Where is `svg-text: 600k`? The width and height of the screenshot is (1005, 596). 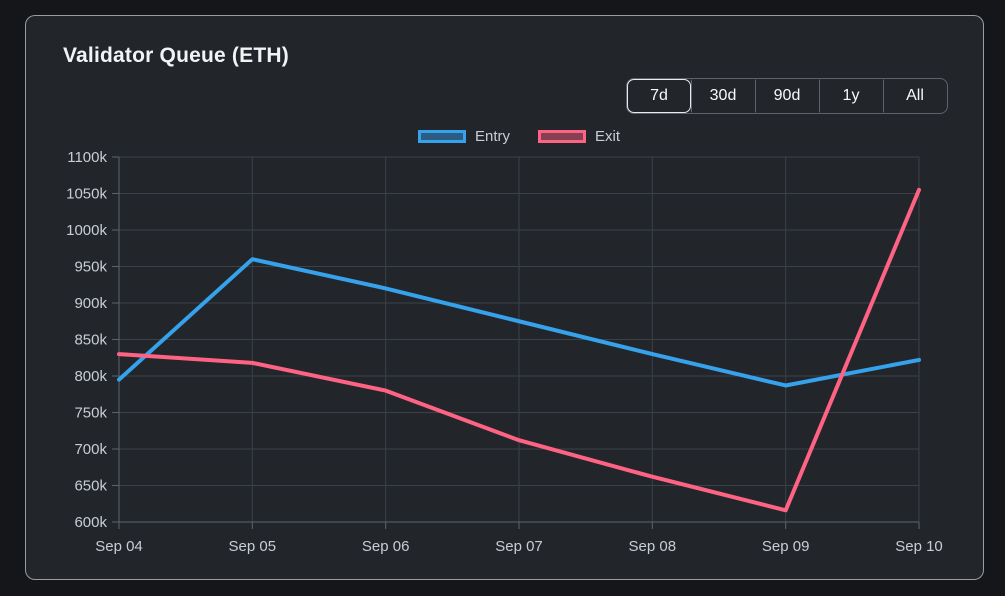 svg-text: 600k is located at coordinates (90, 522).